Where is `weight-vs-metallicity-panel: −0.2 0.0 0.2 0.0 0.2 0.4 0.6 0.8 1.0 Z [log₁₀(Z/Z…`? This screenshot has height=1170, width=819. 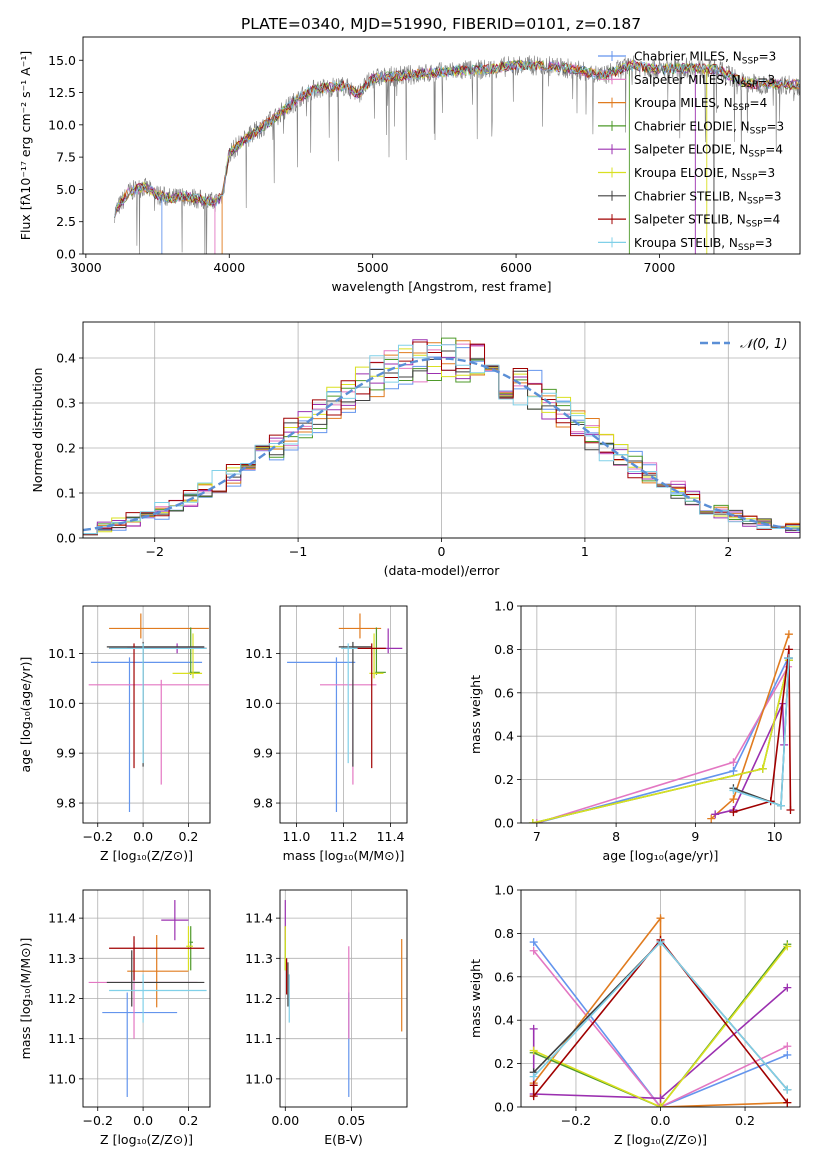 weight-vs-metallicity-panel: −0.2 0.0 0.2 0.0 0.2 0.4 0.6 0.8 1.0 Z [log₁₀(Z/Z… is located at coordinates (634, 1015).